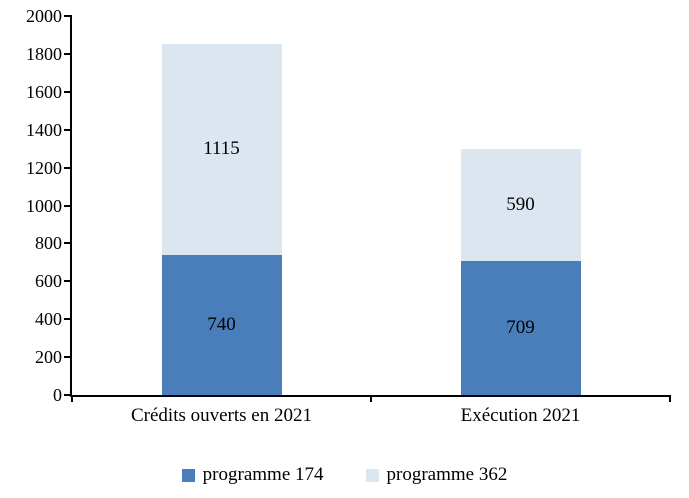  I want to click on bar-value-label: 1115, so click(221, 149).